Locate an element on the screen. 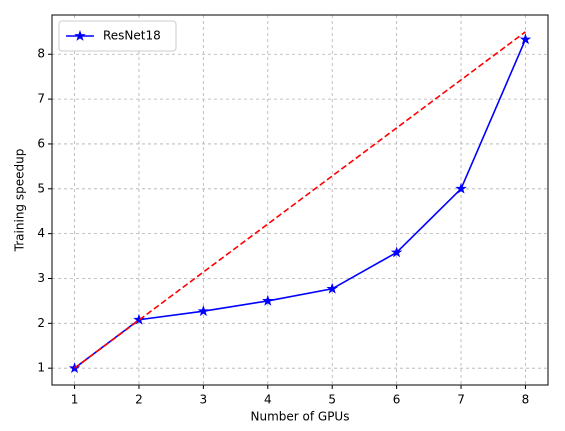  x-tick-label: 4 is located at coordinates (268, 400).